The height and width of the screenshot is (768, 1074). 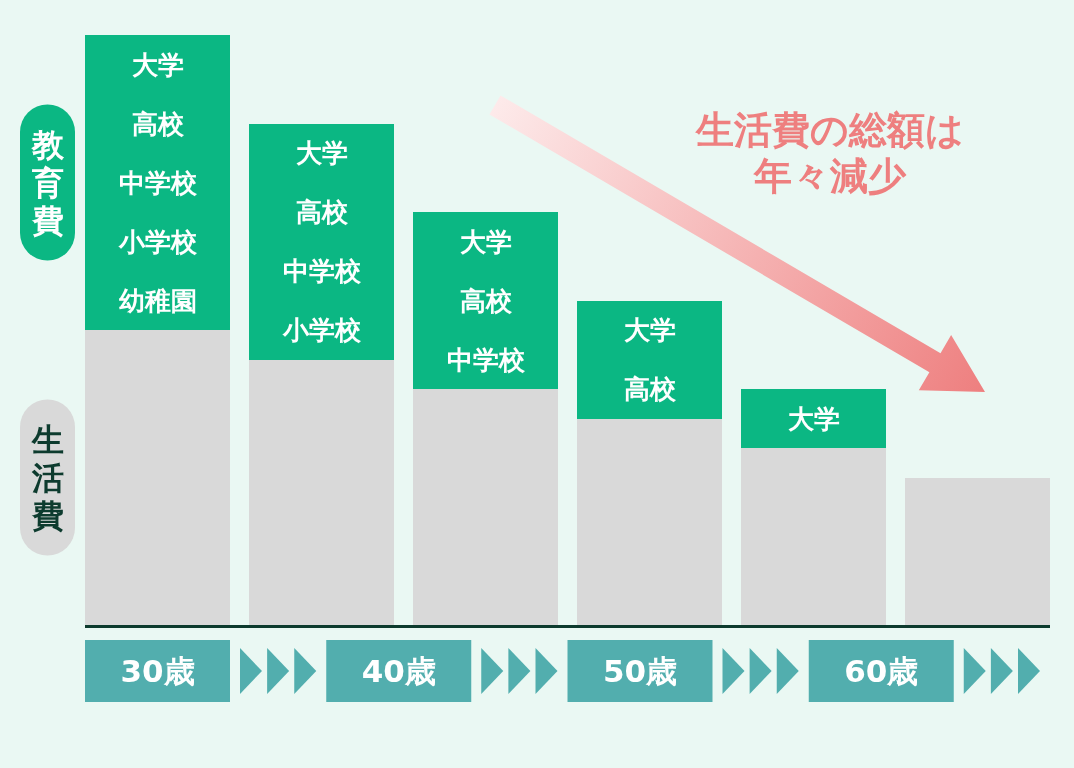 I want to click on series-label: 高校, so click(x=158, y=123).